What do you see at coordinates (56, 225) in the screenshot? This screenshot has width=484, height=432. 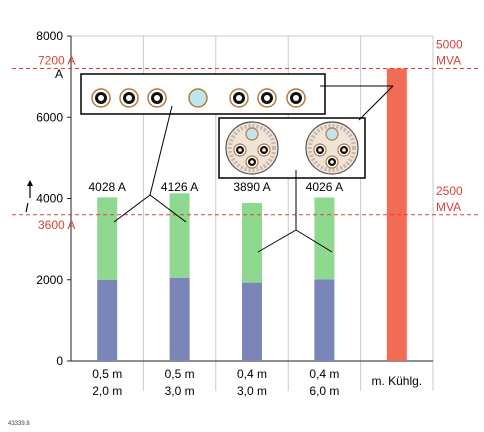 I see `reference-line-label: 3600 A` at bounding box center [56, 225].